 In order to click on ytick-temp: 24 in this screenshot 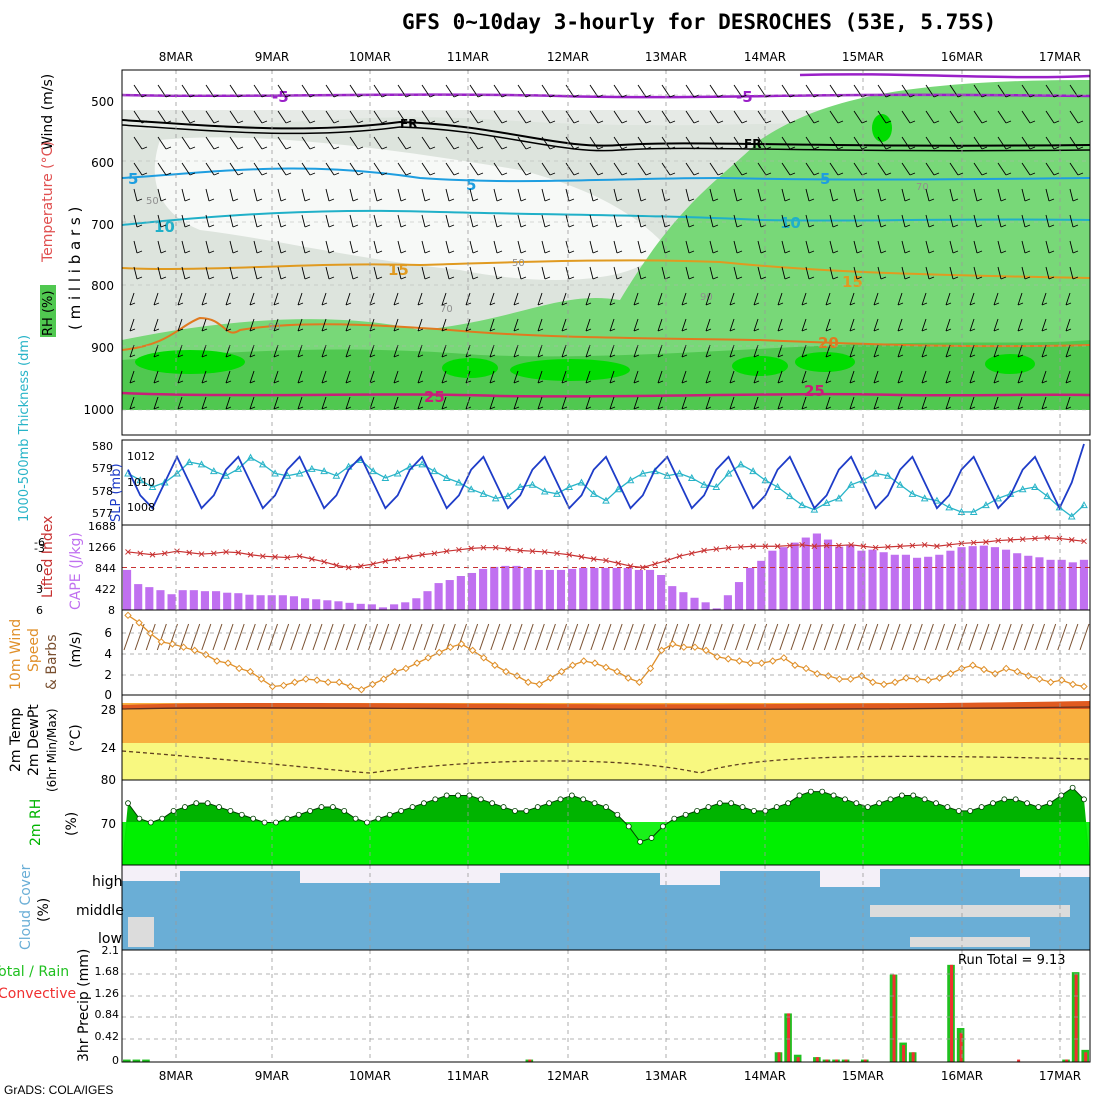, I will do `click(108, 748)`.